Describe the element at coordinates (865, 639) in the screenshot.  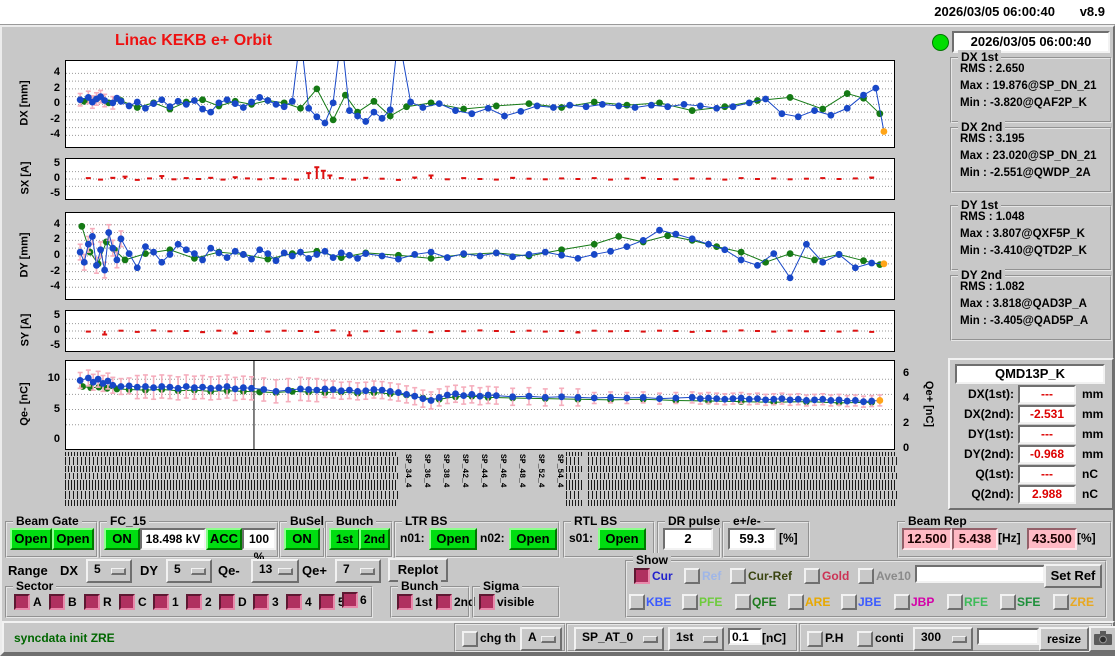
I see `conti-checkbox` at that location.